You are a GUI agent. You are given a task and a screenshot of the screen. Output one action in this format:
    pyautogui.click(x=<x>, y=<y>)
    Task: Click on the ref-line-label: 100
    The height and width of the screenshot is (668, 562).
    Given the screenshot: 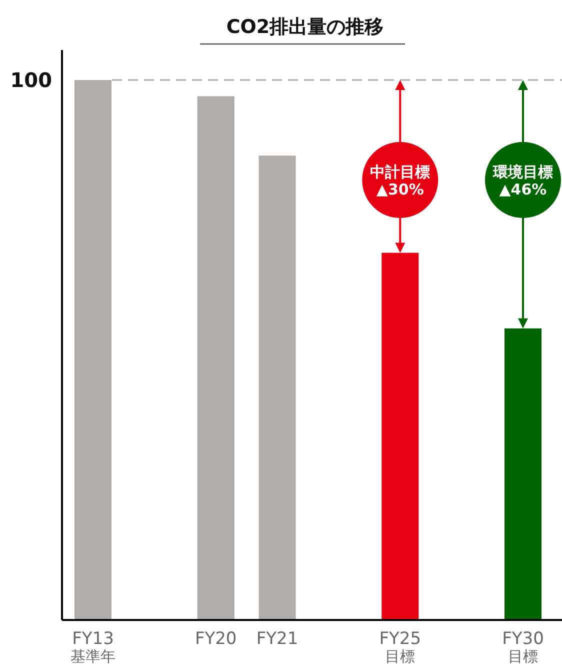 What is the action you would take?
    pyautogui.click(x=31, y=80)
    